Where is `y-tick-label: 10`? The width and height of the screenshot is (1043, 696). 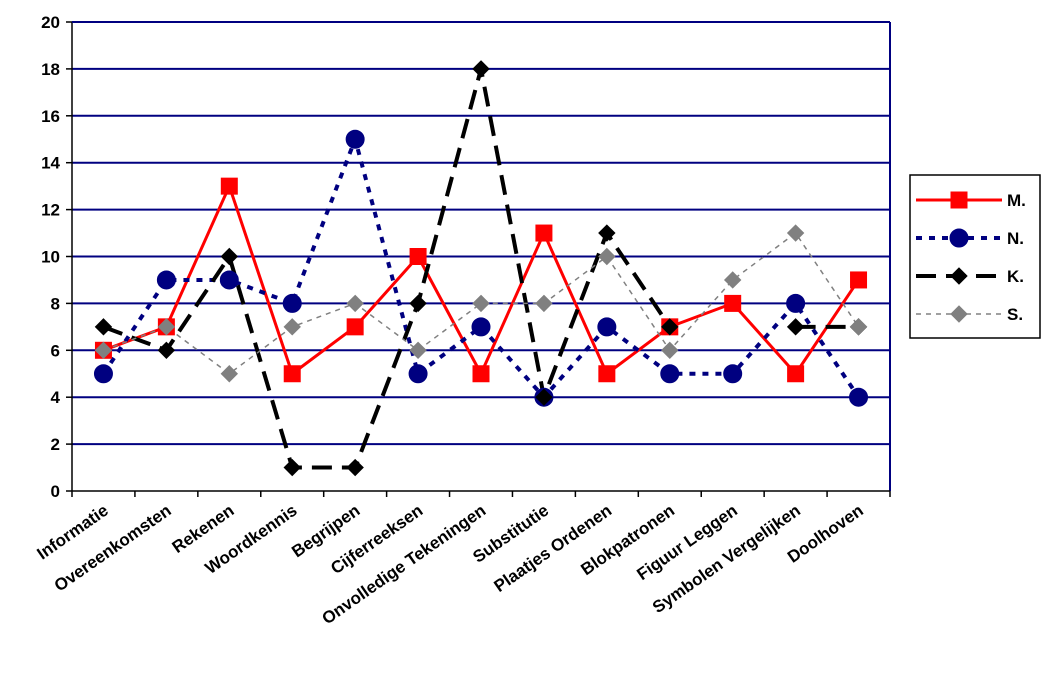 y-tick-label: 10 is located at coordinates (50, 257).